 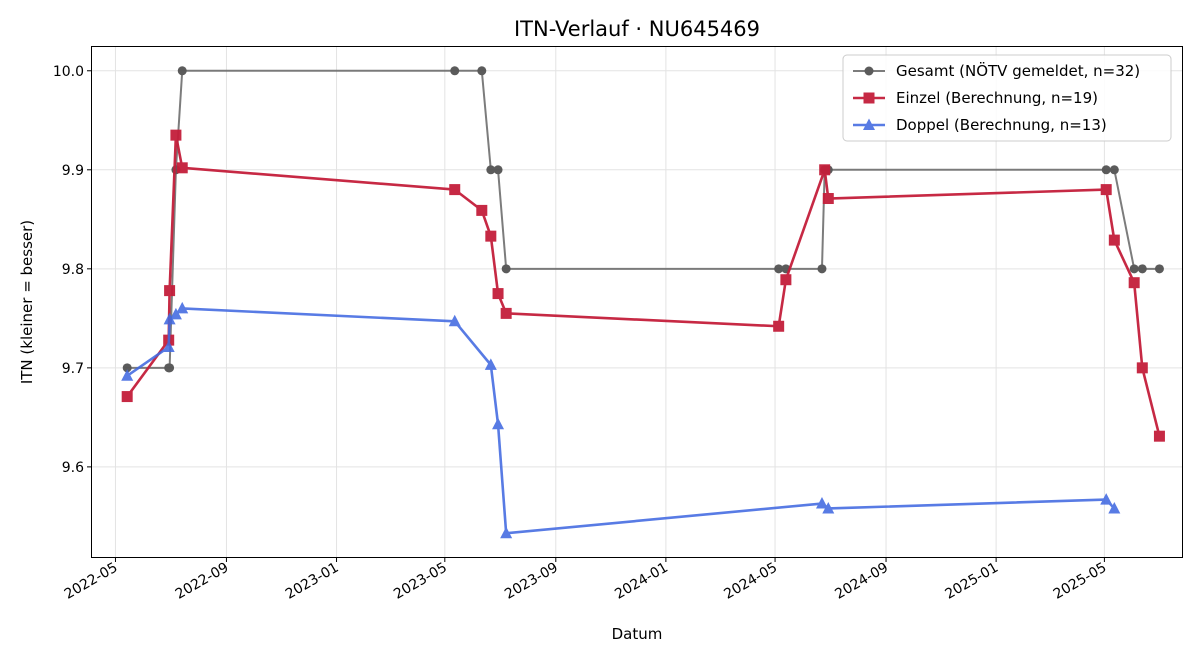 What do you see at coordinates (73, 171) in the screenshot?
I see `y-tick-label: 9.9` at bounding box center [73, 171].